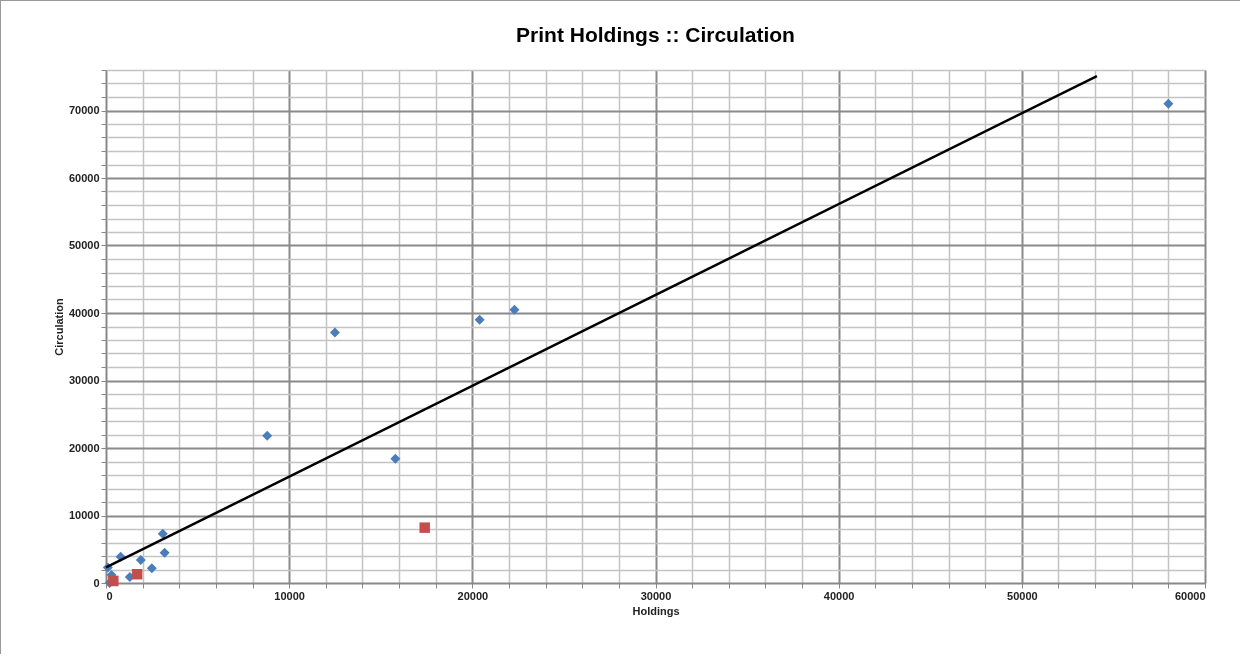  Describe the element at coordinates (1022, 595) in the screenshot. I see `x-tick-label: 50000` at that location.